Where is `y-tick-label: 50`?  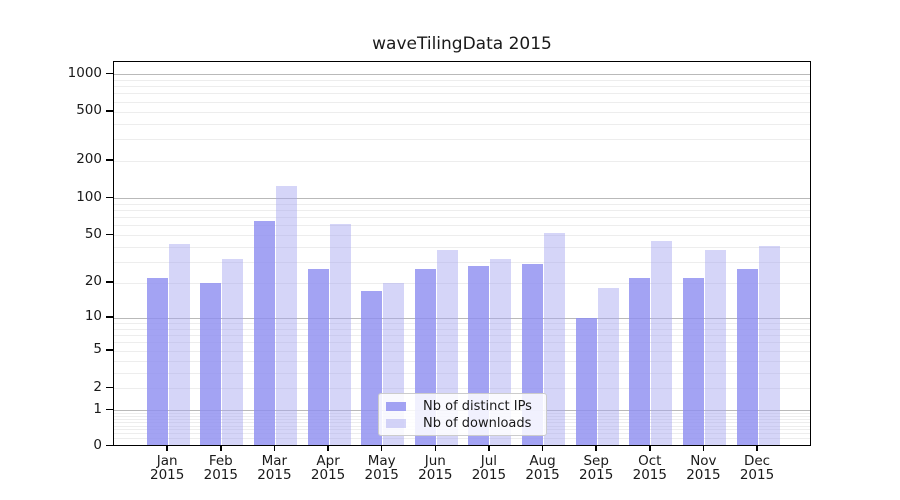
y-tick-label: 50 is located at coordinates (93, 233).